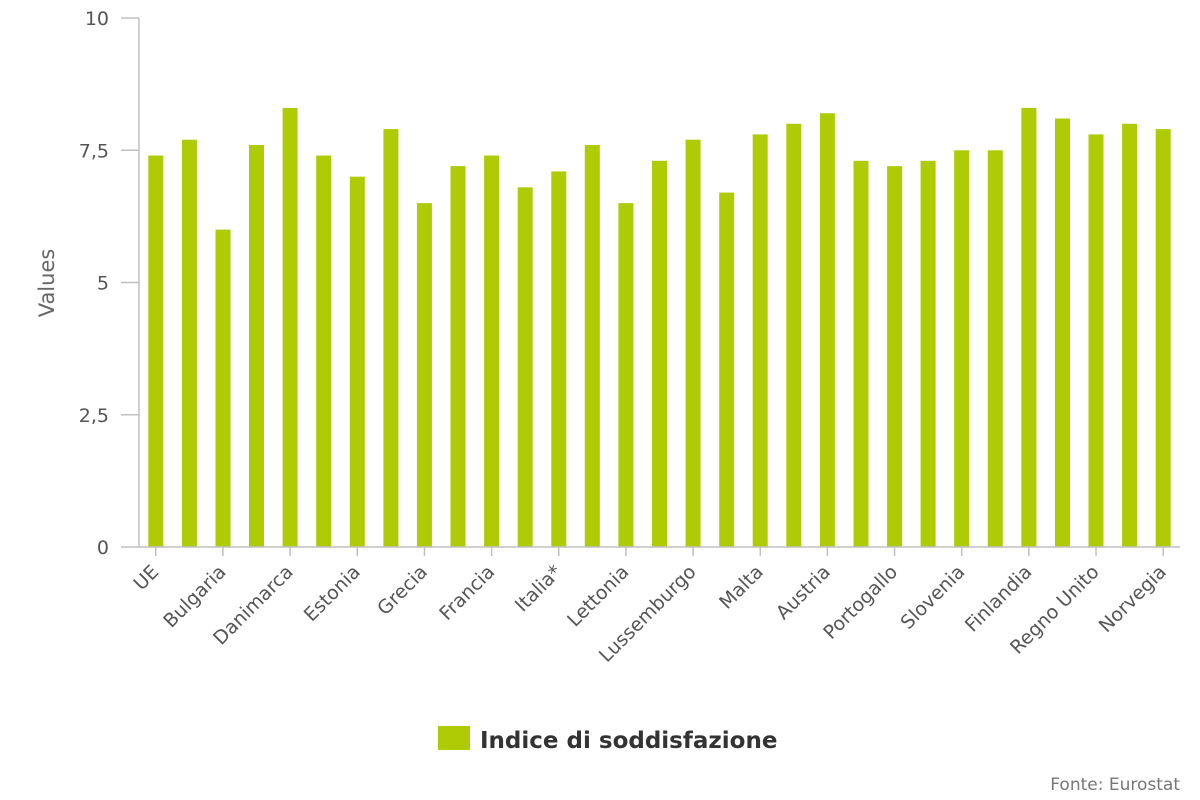 The width and height of the screenshot is (1200, 800). I want to click on y-ticks-group: 0 2,5 5 7,5 10, so click(109, 283).